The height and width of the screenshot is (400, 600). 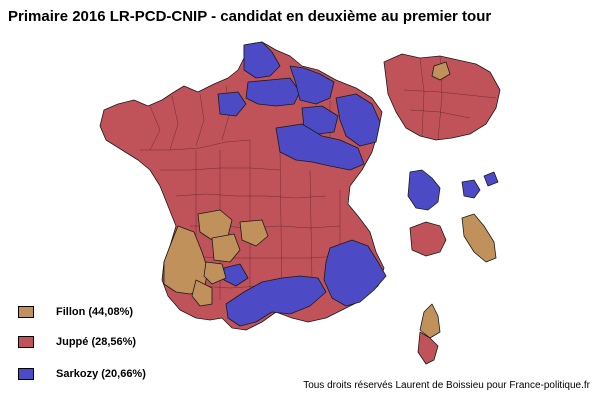 What do you see at coordinates (215, 273) in the screenshot?
I see `lot-fillon` at bounding box center [215, 273].